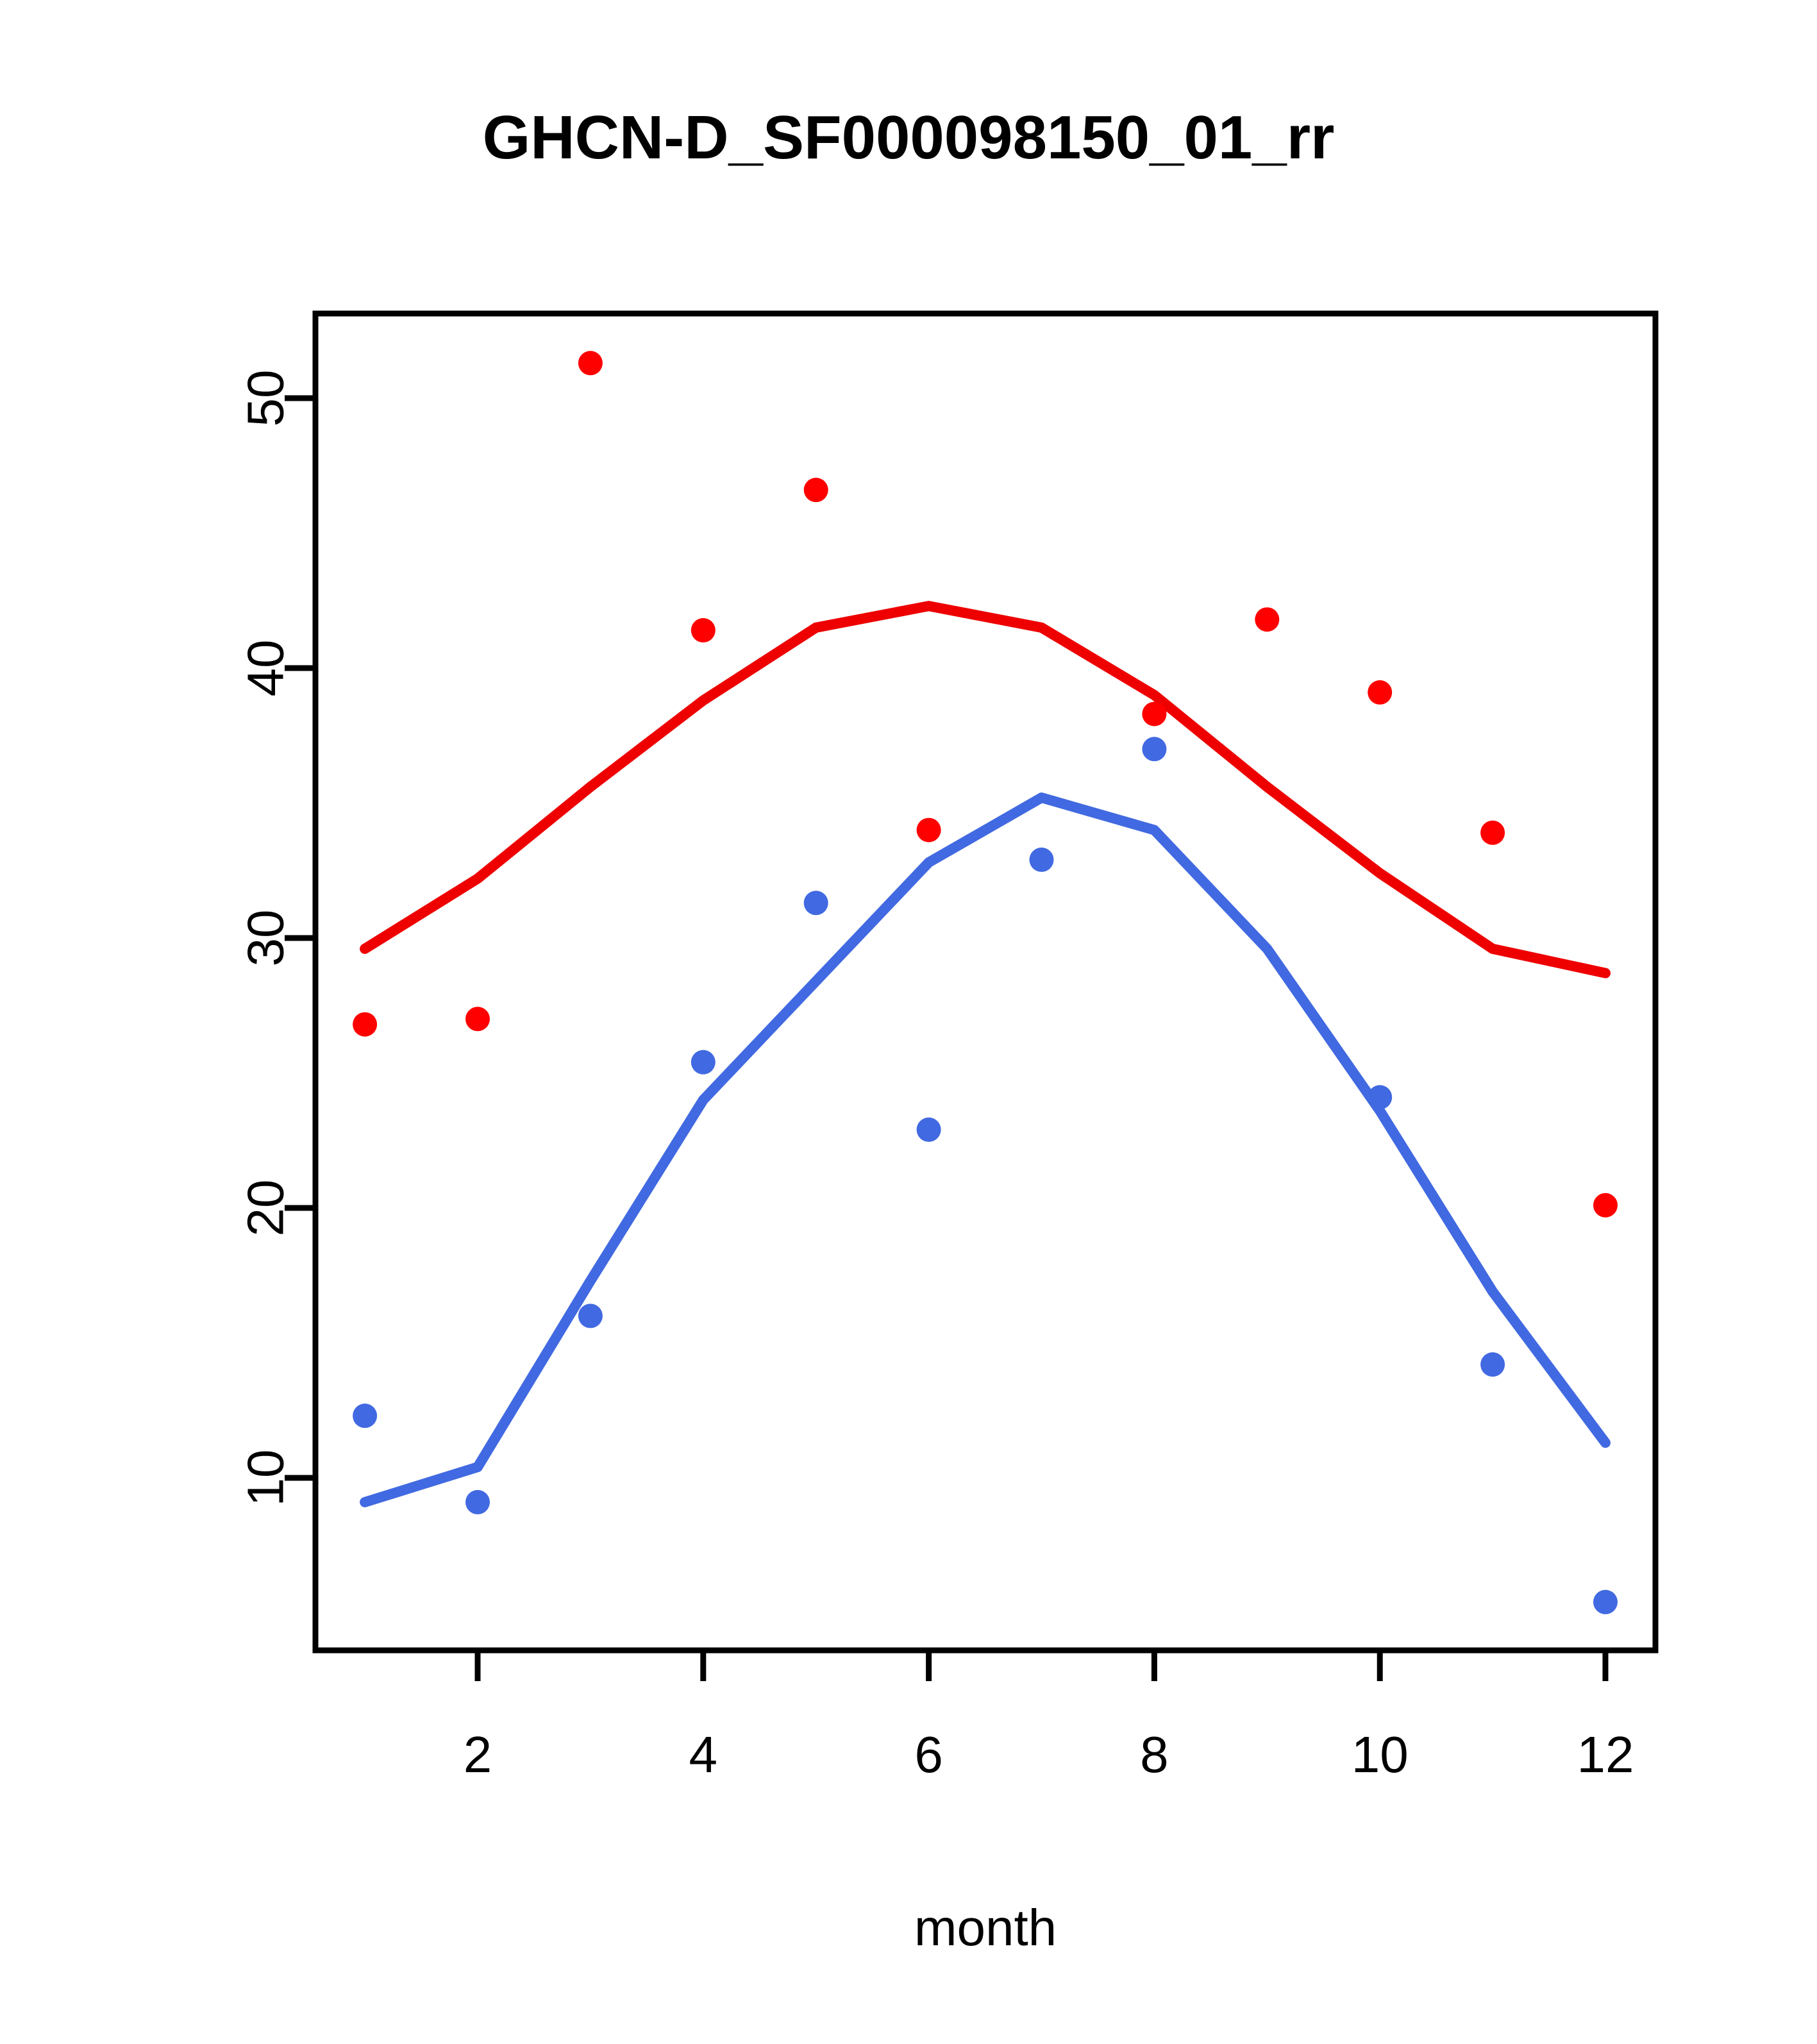 The width and height of the screenshot is (1817, 2044). Describe the element at coordinates (1605, 1754) in the screenshot. I see `x-axis-tick-label: 12` at that location.